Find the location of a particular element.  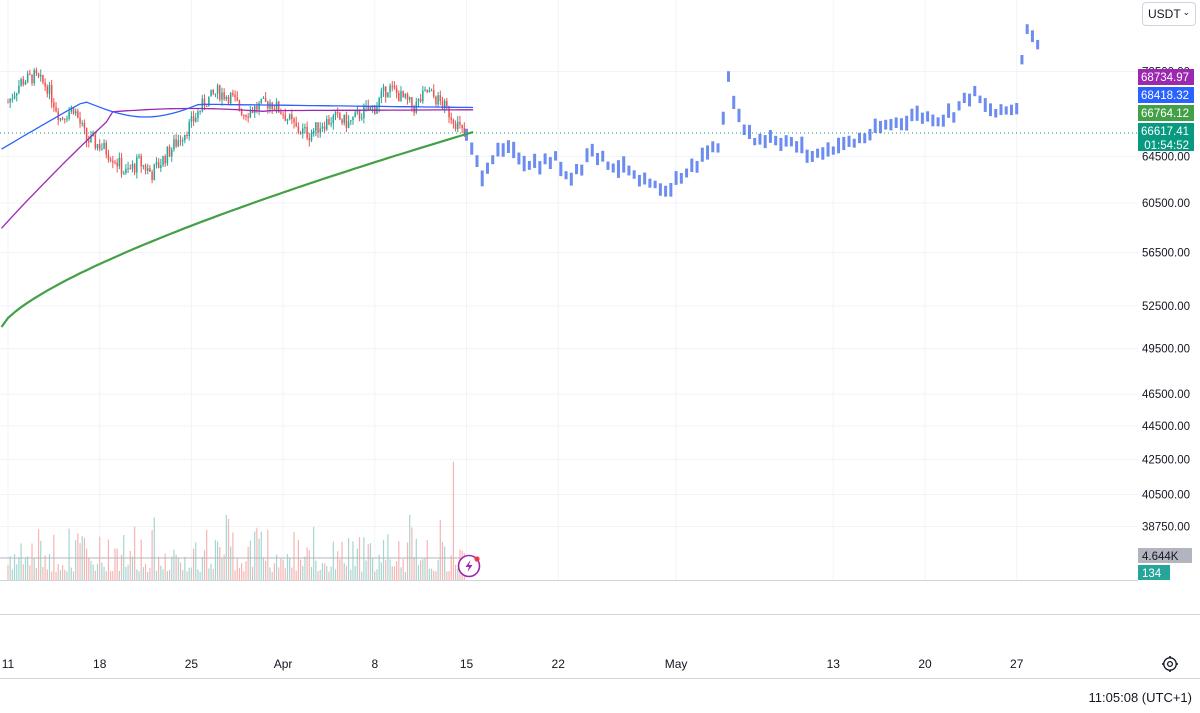

time-tick-label: 13 is located at coordinates (834, 664).